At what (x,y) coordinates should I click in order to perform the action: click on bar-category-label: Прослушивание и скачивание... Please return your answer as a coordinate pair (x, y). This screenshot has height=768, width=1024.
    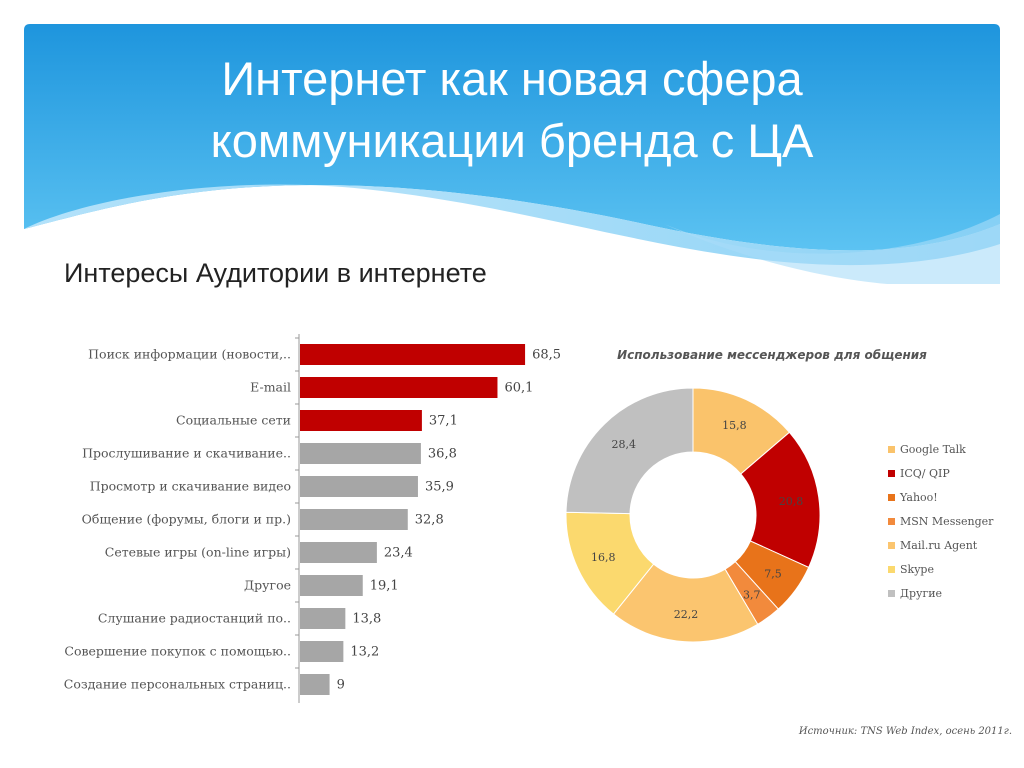
    Looking at the image, I should click on (186, 453).